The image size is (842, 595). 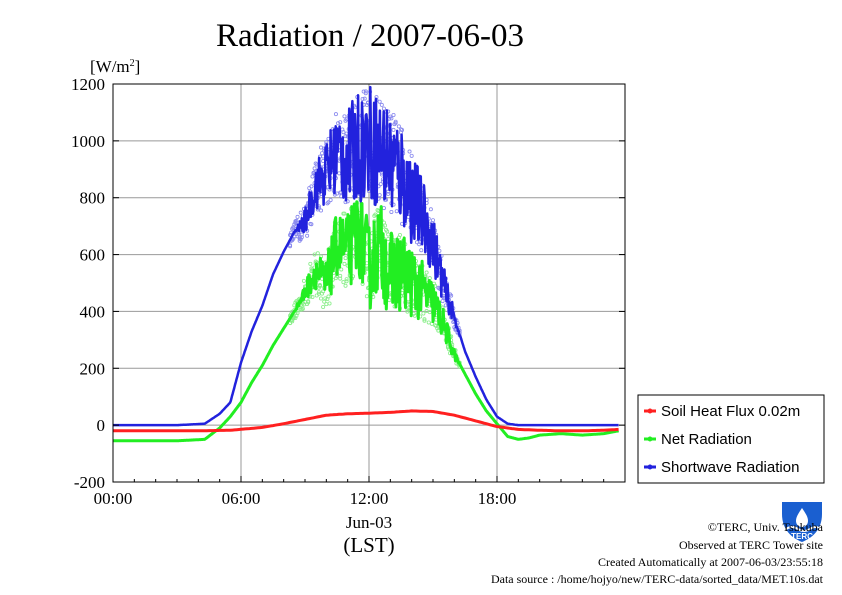 I want to click on logo-wave-icon, so click(x=803, y=529).